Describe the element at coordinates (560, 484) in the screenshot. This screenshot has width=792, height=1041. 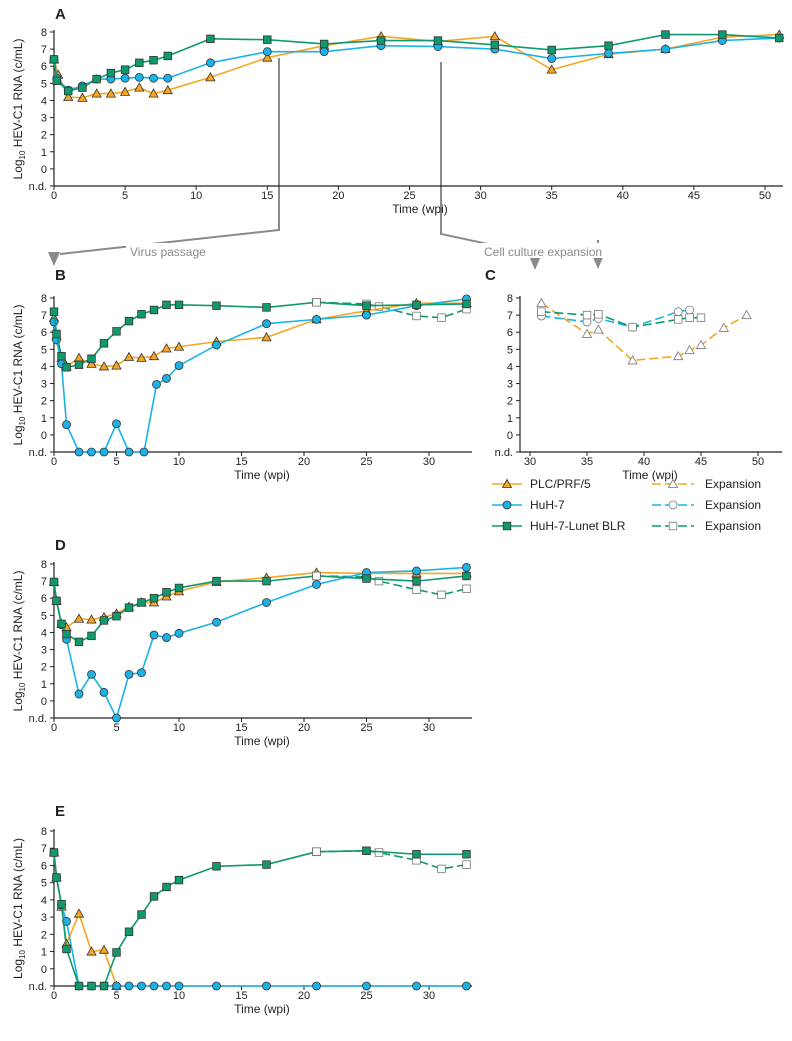
I see `legend-label: PLC/PRF/5` at that location.